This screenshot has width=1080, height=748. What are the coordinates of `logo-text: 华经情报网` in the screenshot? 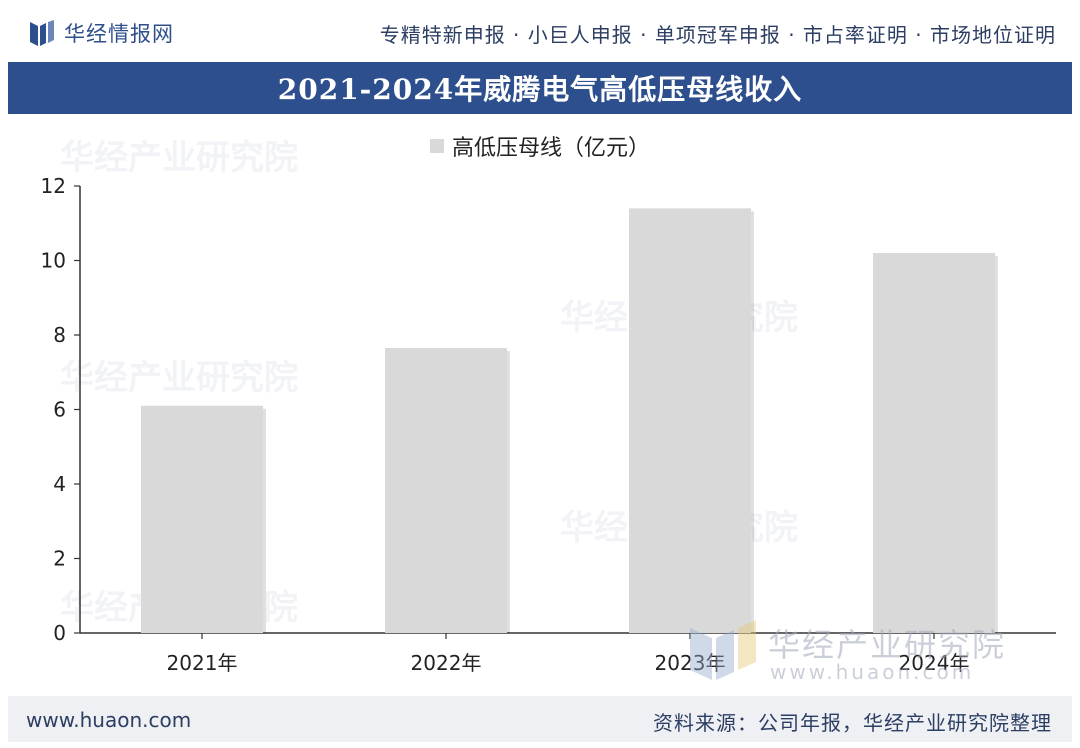 It's located at (119, 34).